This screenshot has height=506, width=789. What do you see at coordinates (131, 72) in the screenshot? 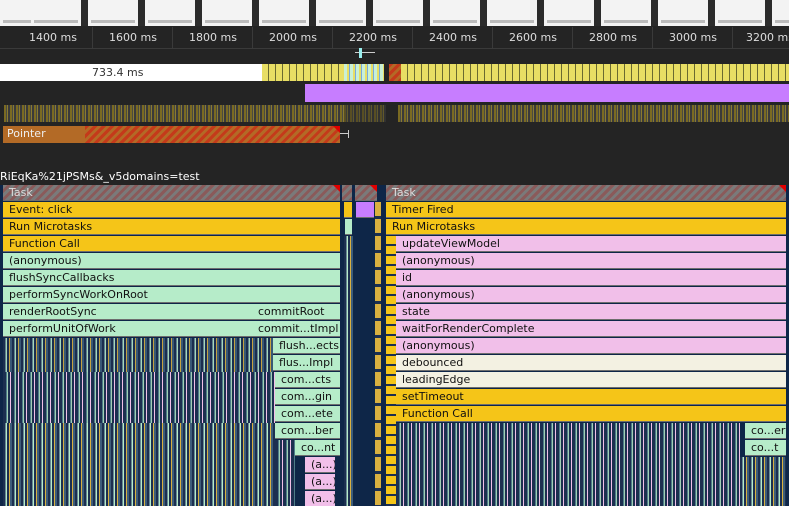
I see `gap-bar: 733.4 ms` at bounding box center [131, 72].